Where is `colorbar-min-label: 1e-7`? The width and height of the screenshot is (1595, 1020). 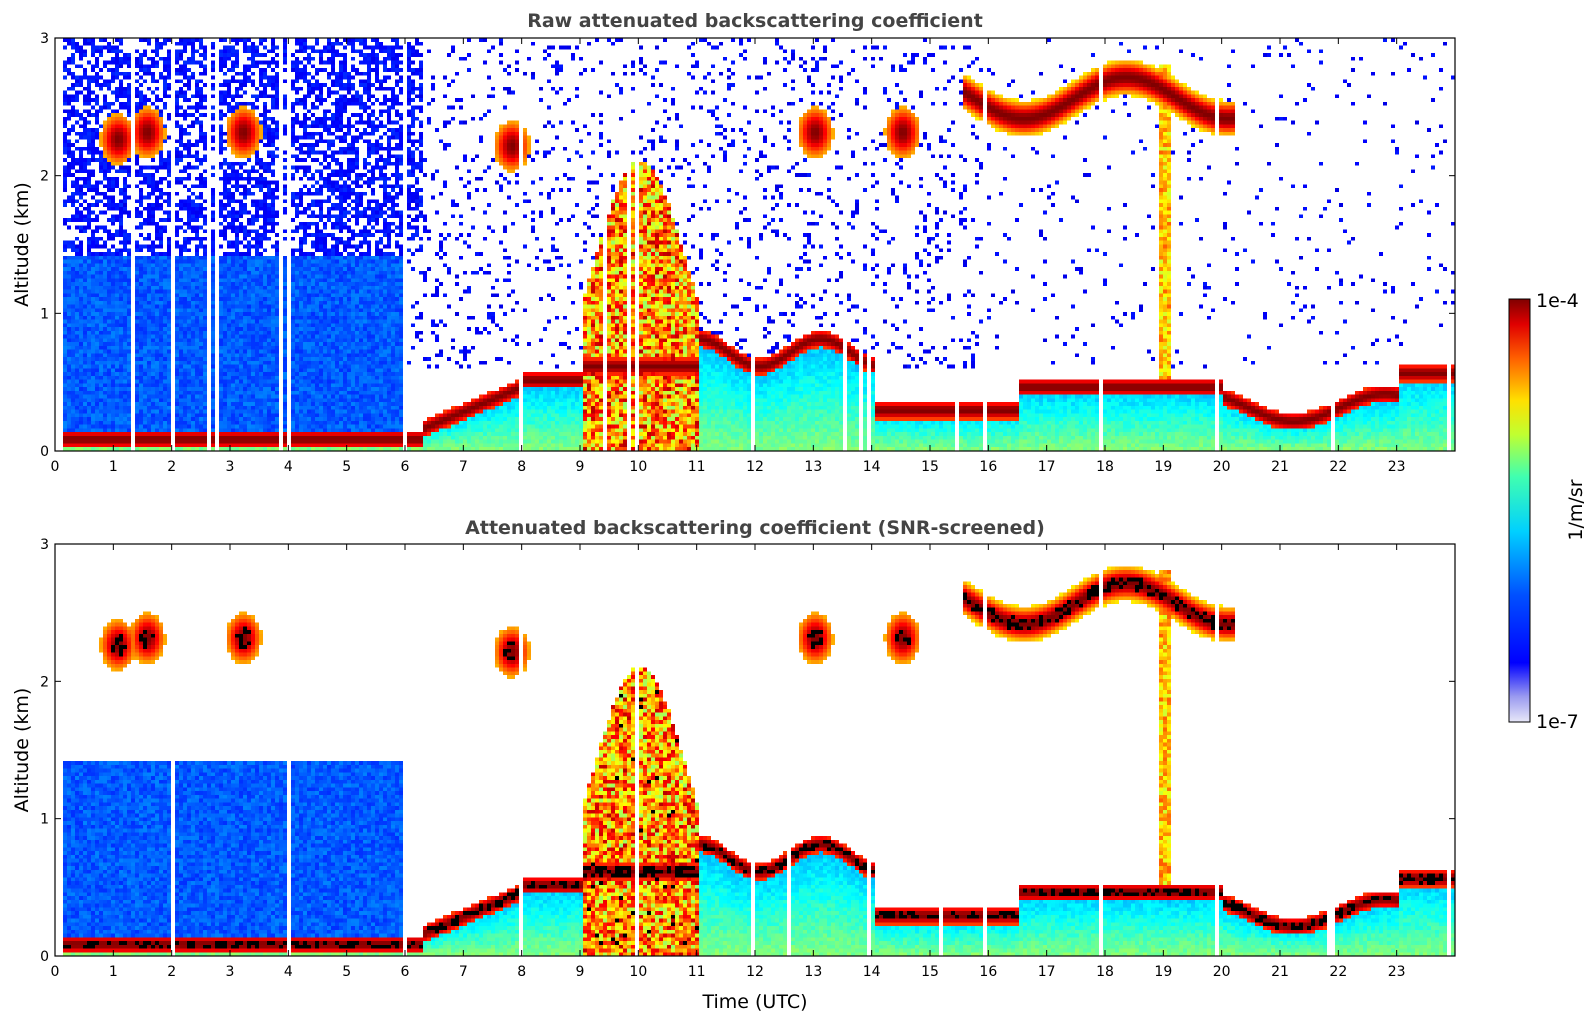 colorbar-min-label: 1e-7 is located at coordinates (1557, 722).